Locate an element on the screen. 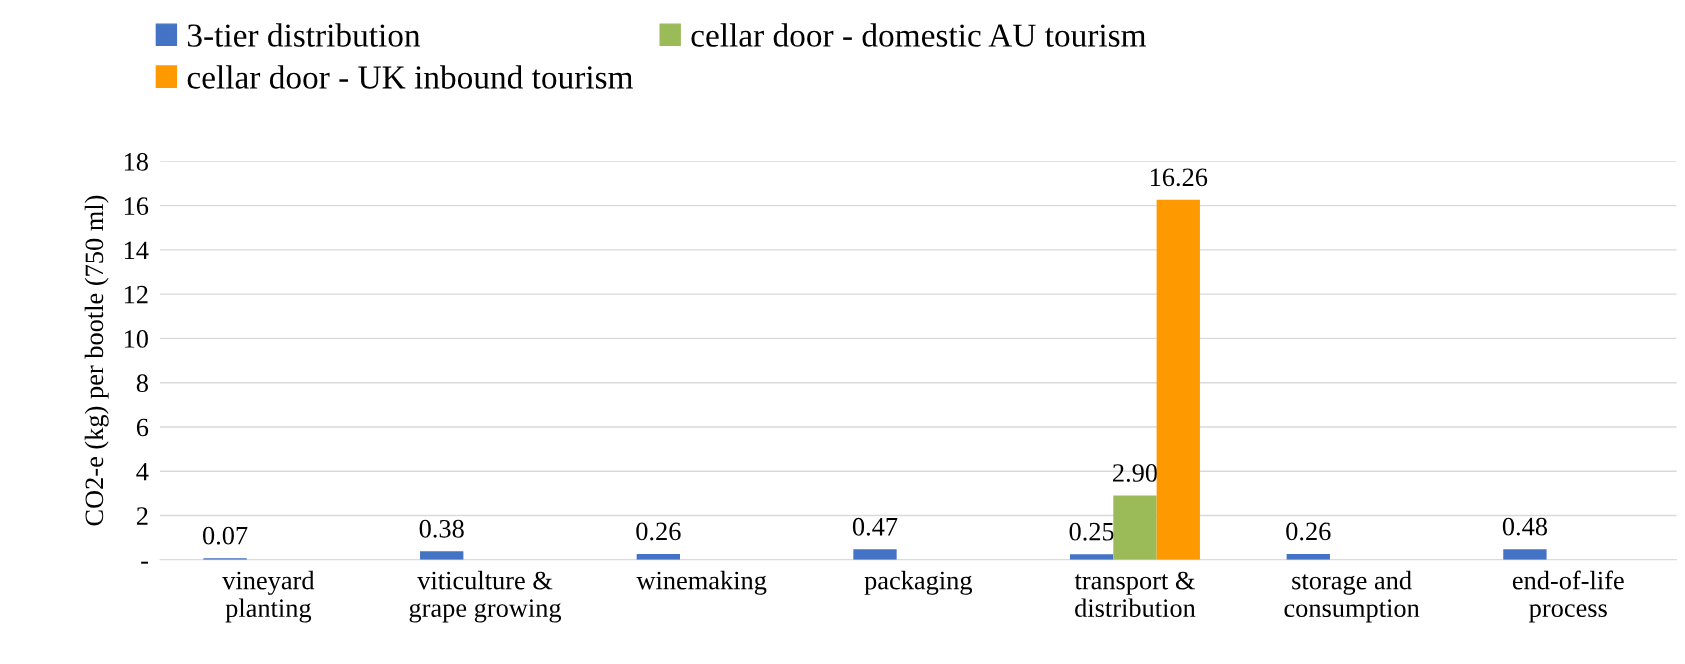  y-tick-label: 10 is located at coordinates (136, 339).